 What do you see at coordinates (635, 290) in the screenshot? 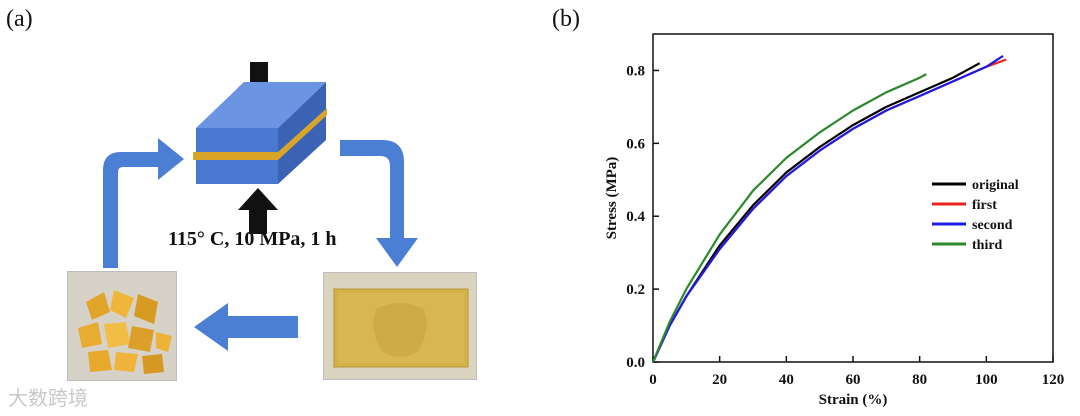
I see `y-tick-label: 0.2` at bounding box center [635, 290].